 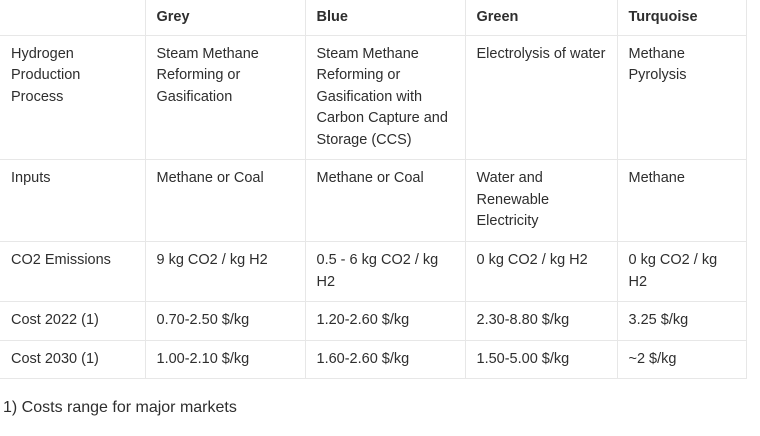 I want to click on table-cell: 1.00-2.10 $/kg, so click(x=225, y=359).